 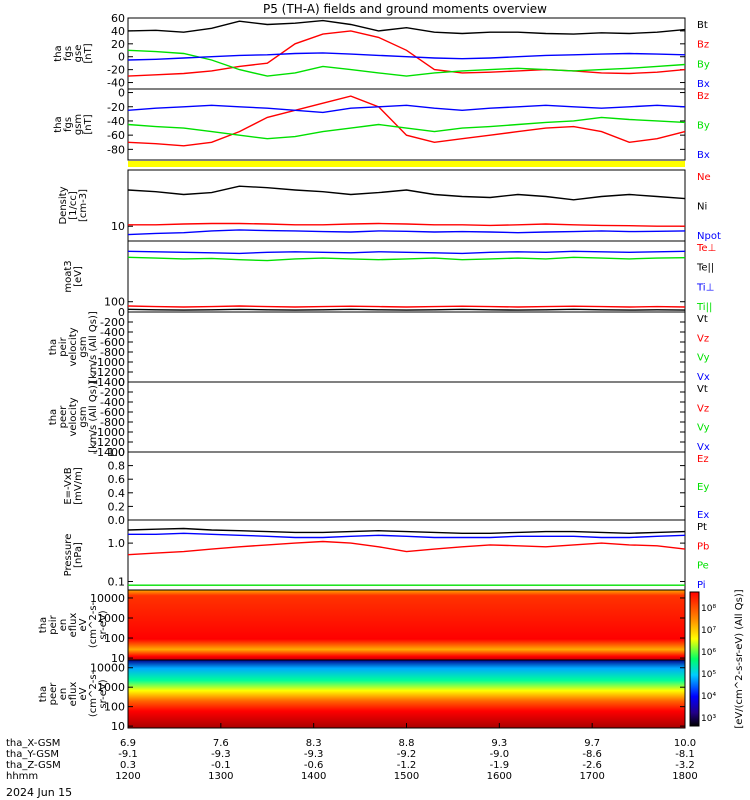 What do you see at coordinates (112, 422) in the screenshot?
I see `y-tick-label: -800` at bounding box center [112, 422].